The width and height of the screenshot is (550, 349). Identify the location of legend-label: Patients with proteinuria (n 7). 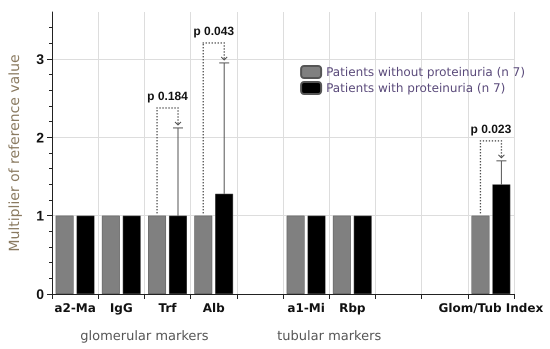
(416, 88).